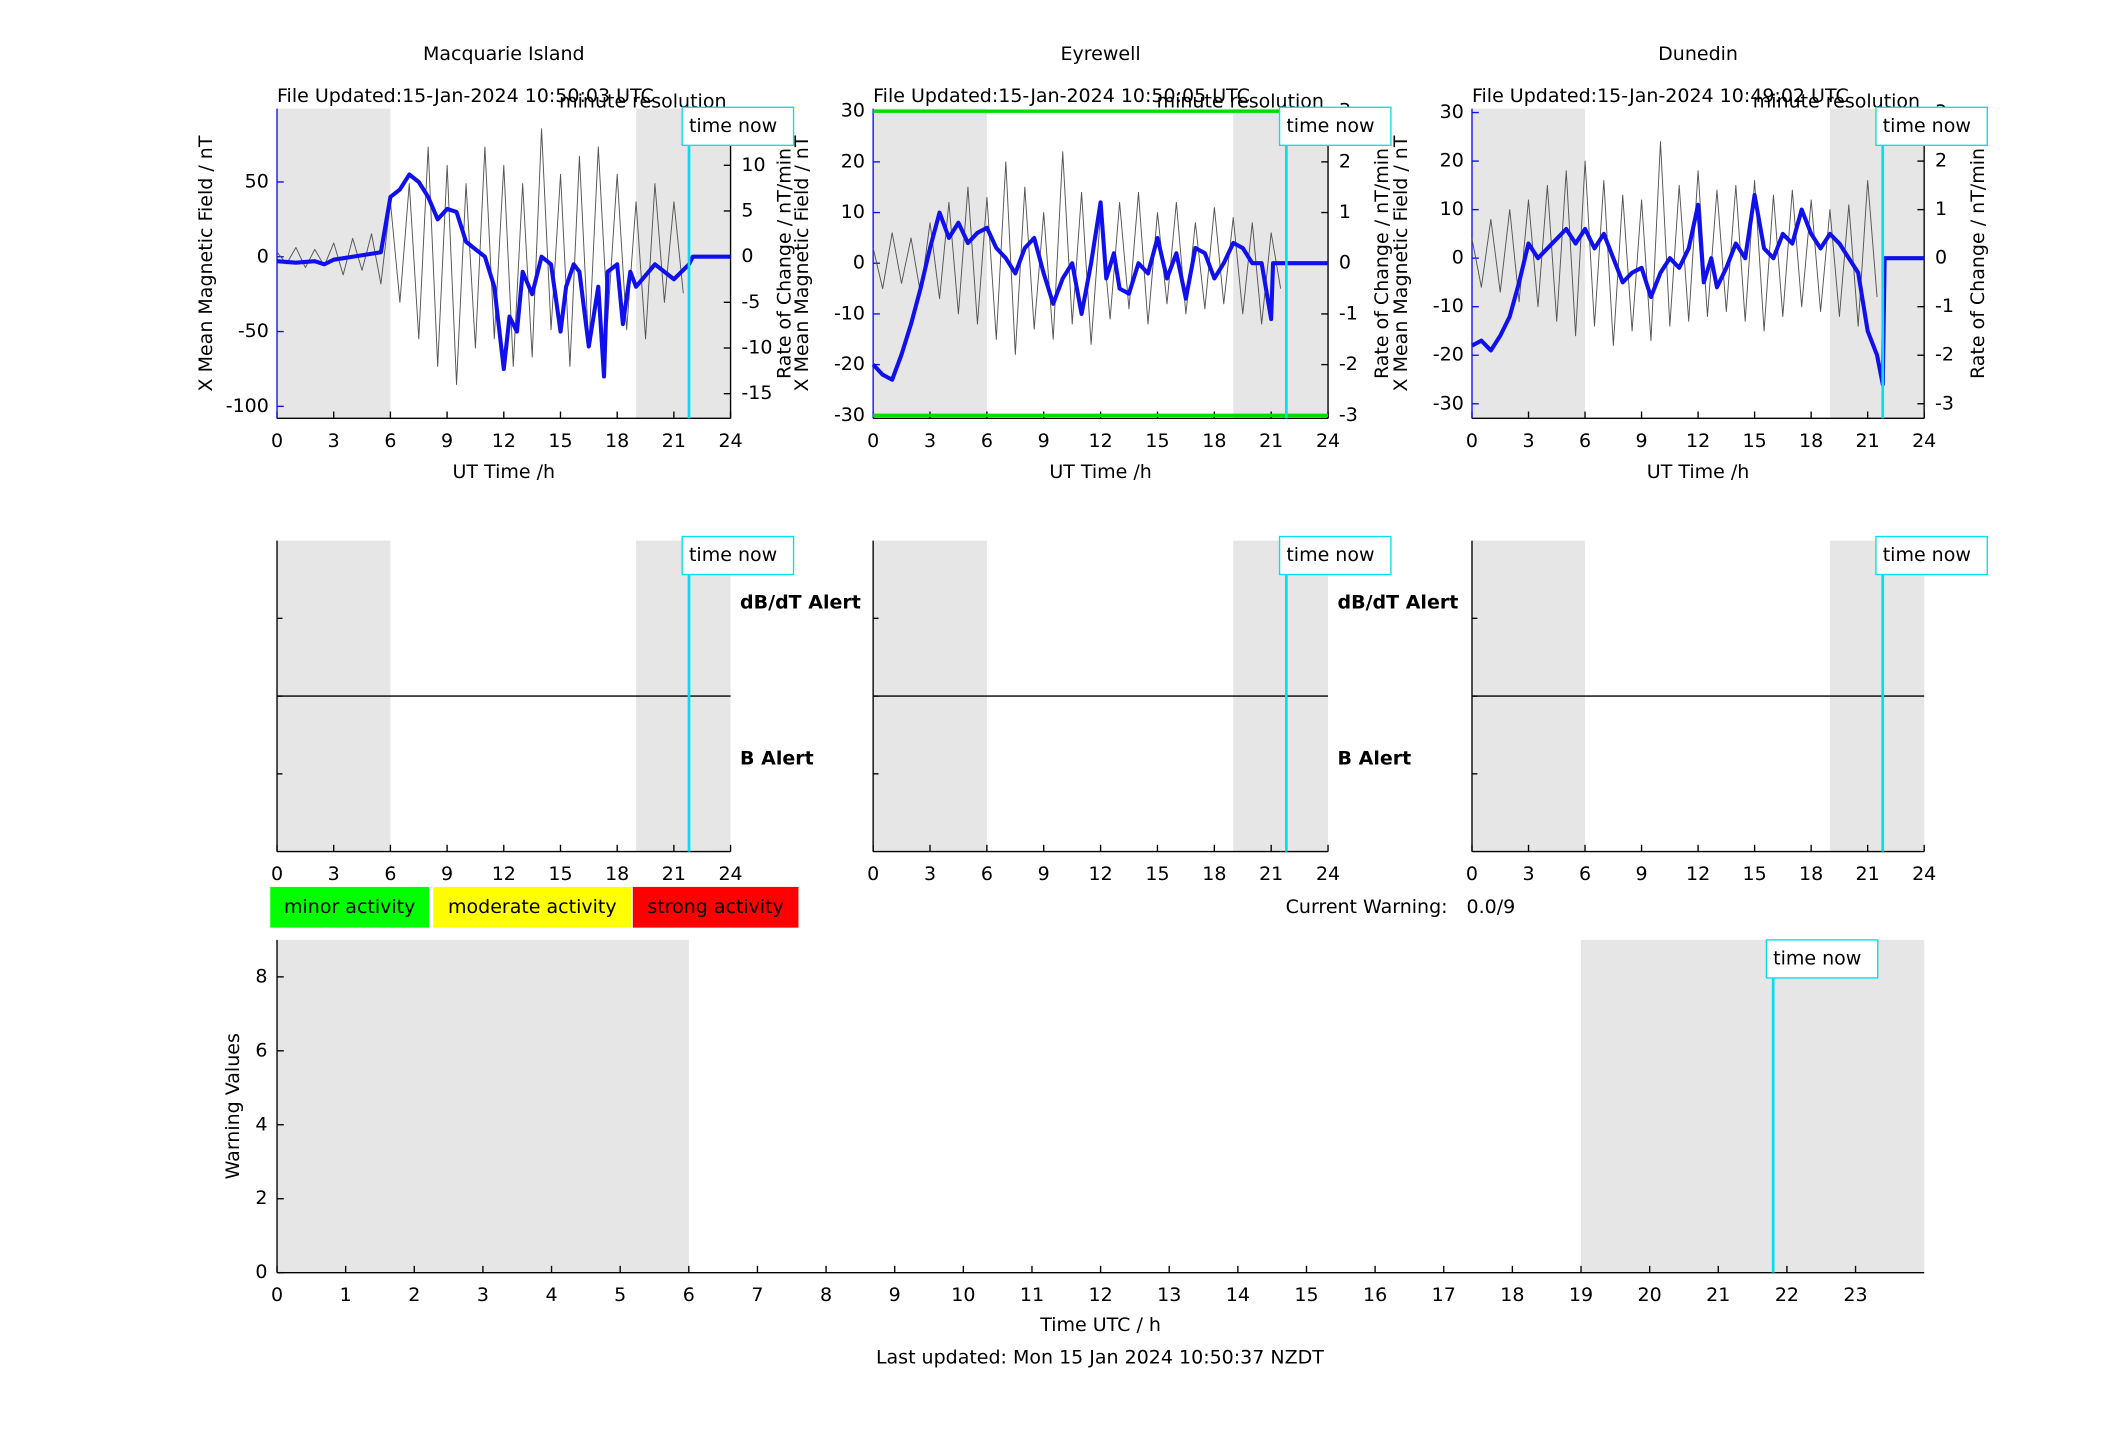 Image resolution: width=2117 pixels, height=1437 pixels. I want to click on y-tick-label: 2, so click(261, 1198).